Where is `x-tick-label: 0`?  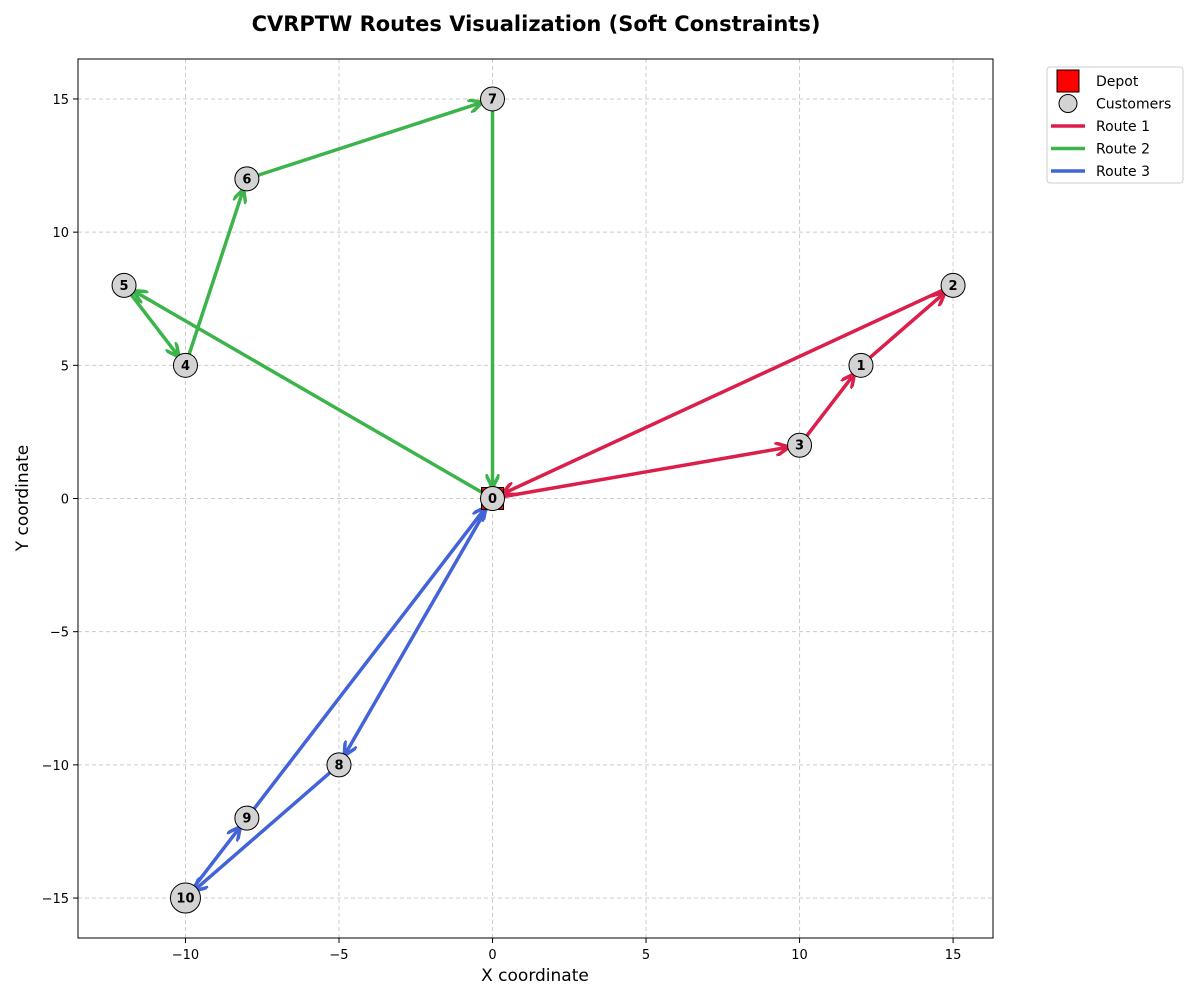 x-tick-label: 0 is located at coordinates (492, 955).